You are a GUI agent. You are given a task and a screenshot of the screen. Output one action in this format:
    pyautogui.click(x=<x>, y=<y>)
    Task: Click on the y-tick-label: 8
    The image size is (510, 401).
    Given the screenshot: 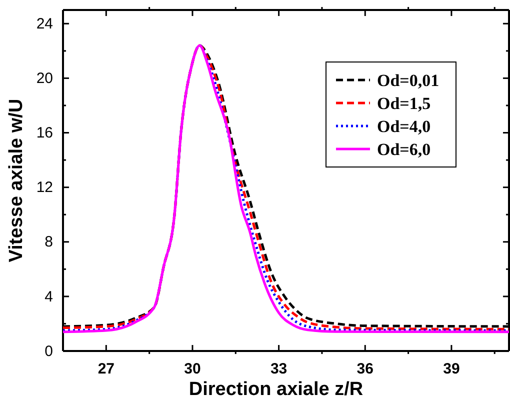 What is the action you would take?
    pyautogui.click(x=48, y=242)
    